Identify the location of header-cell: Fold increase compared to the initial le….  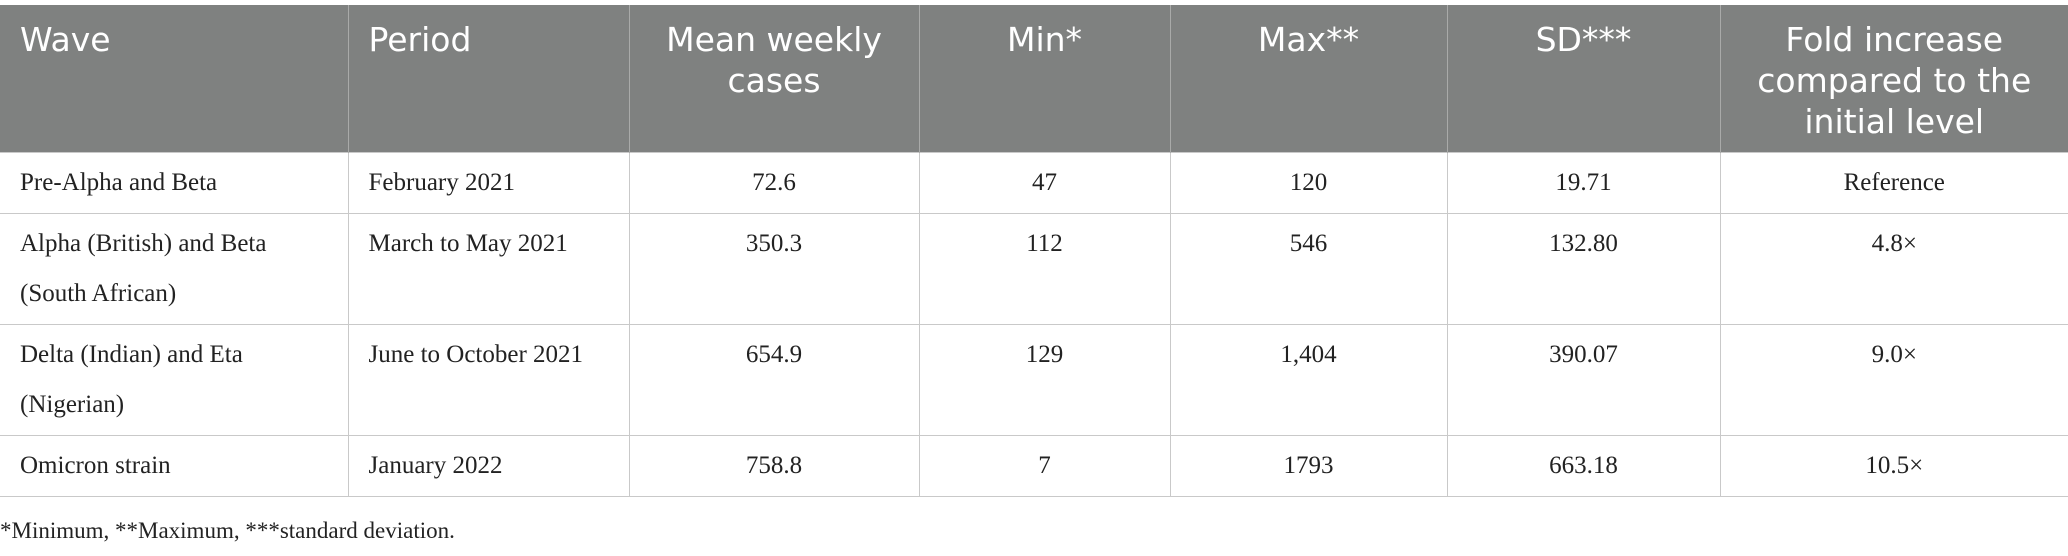
(1893, 79).